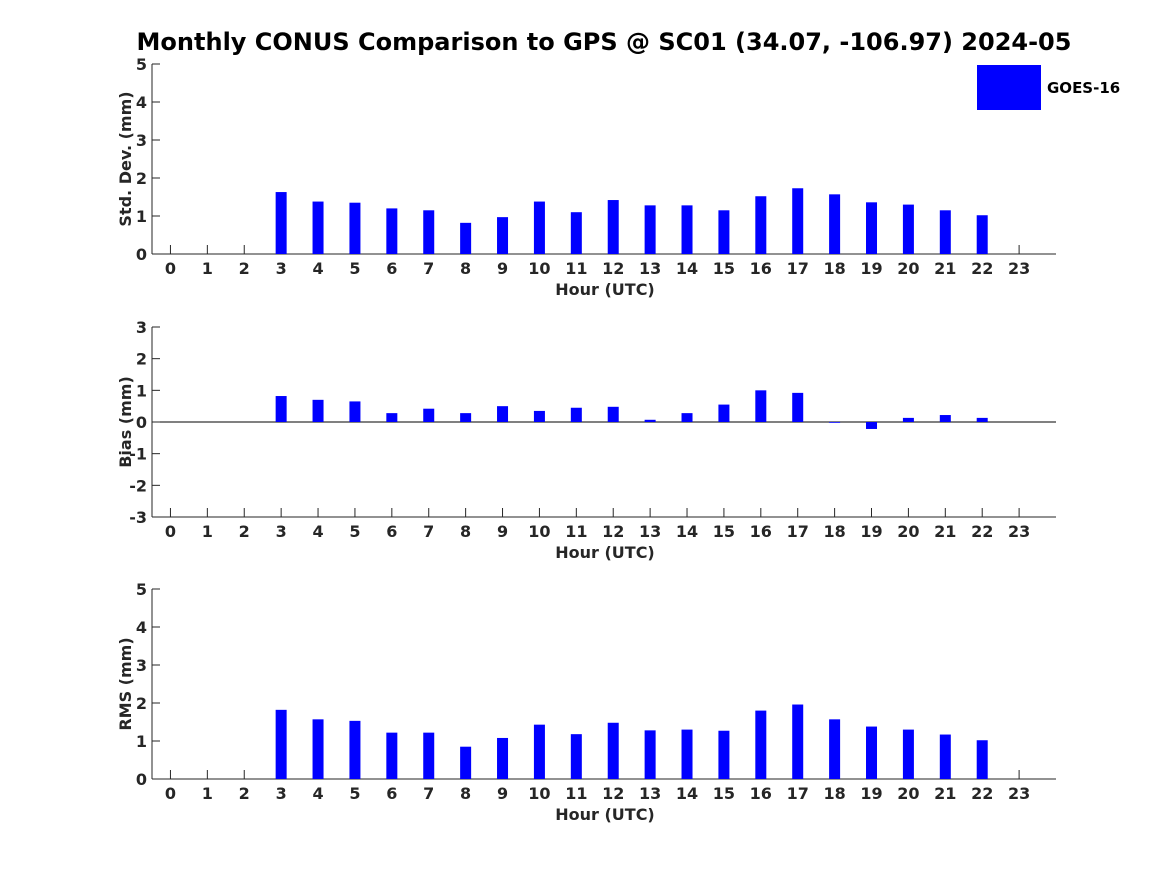 The width and height of the screenshot is (1167, 875). Describe the element at coordinates (761, 531) in the screenshot. I see `bias-x-tick-label: 16` at that location.